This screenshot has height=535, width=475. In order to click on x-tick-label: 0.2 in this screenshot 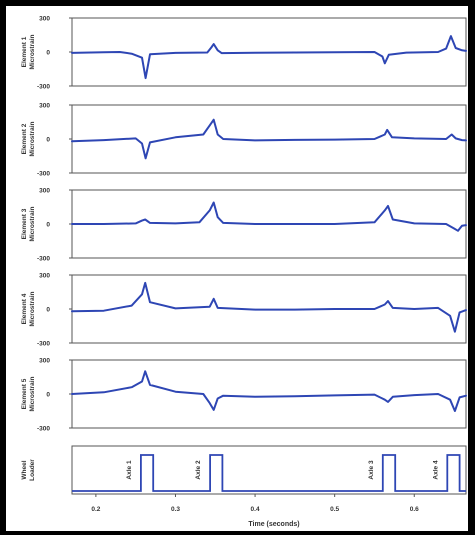, I will do `click(95, 509)`.